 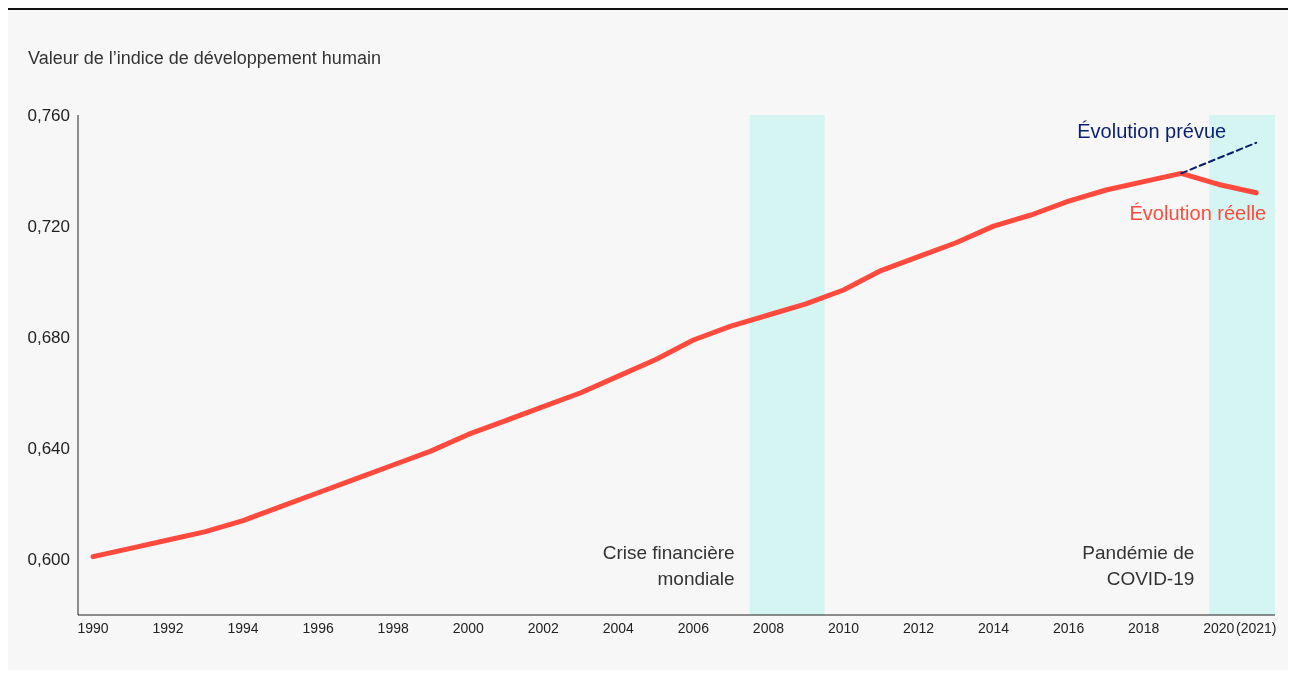 What do you see at coordinates (204, 58) in the screenshot?
I see `y-axis-title: Valeur de l’indice de développement humain` at bounding box center [204, 58].